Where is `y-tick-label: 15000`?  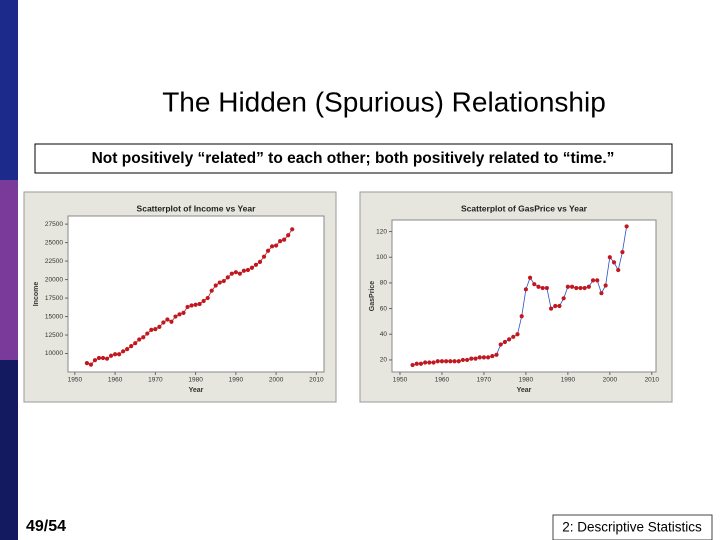
y-tick-label: 15000 is located at coordinates (54, 316).